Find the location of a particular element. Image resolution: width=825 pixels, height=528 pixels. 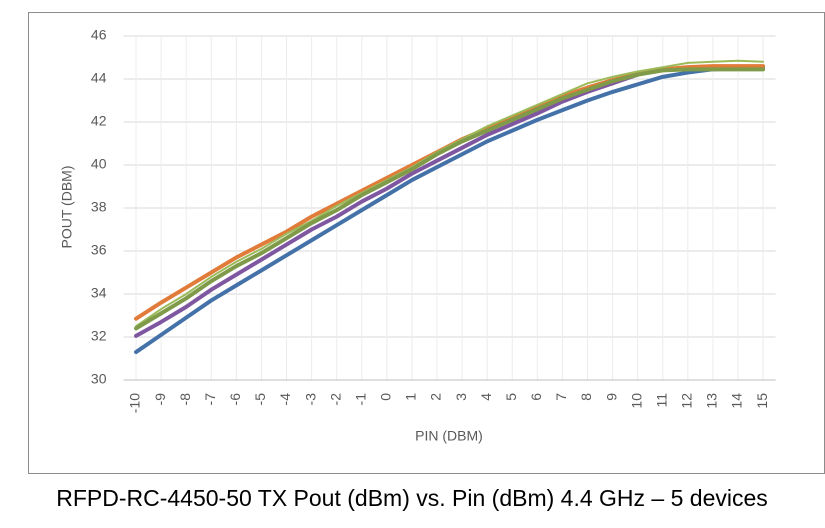

x-tick-label: 14 is located at coordinates (737, 401).